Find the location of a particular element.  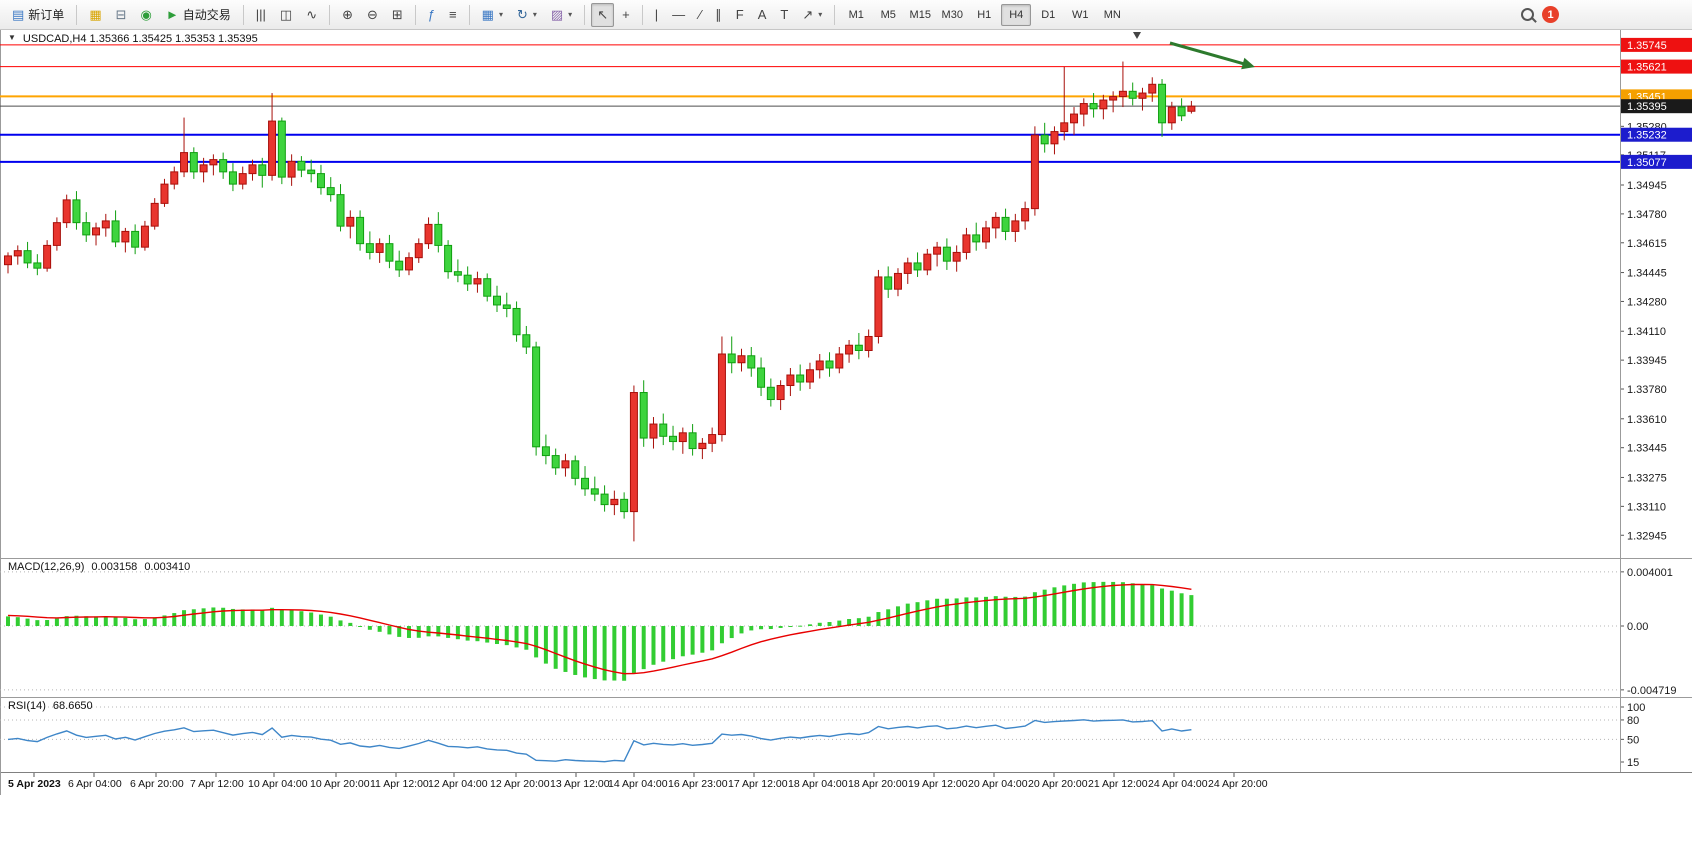

bar-chart-button: ||| is located at coordinates (261, 15).